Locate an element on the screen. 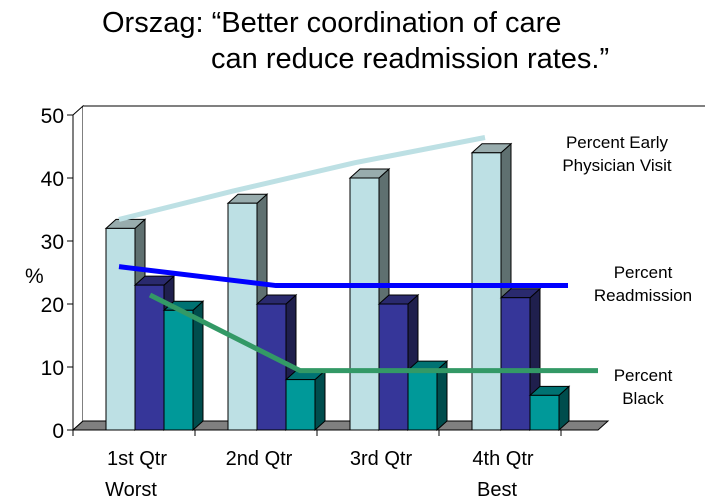 The width and height of the screenshot is (705, 504). y-tick-label: 30 is located at coordinates (52, 242).